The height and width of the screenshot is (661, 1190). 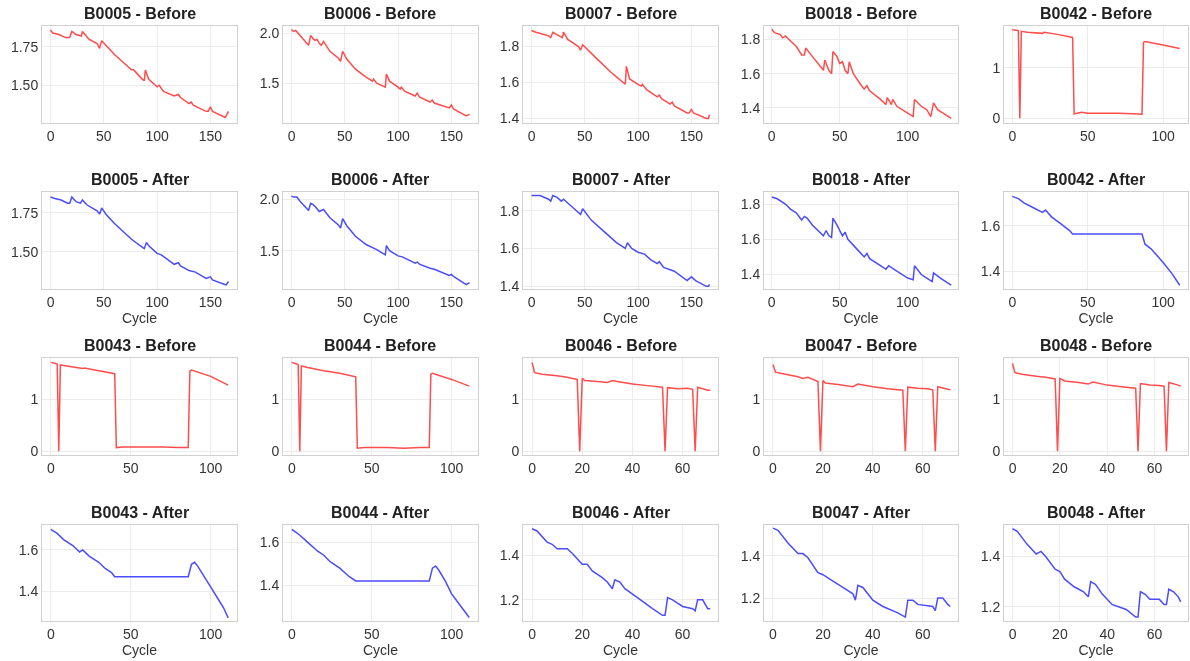 I want to click on chart-title: B0007 - After, so click(x=621, y=179).